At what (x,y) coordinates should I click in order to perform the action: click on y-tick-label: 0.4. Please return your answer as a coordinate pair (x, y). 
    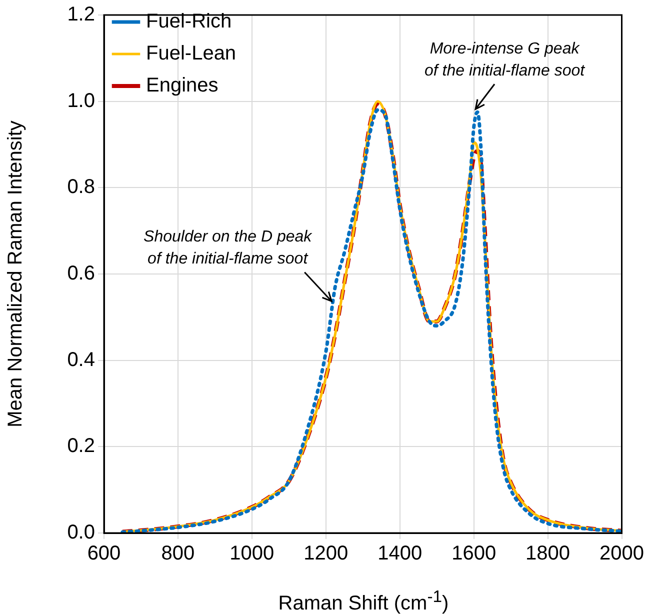
    Looking at the image, I should click on (81, 359).